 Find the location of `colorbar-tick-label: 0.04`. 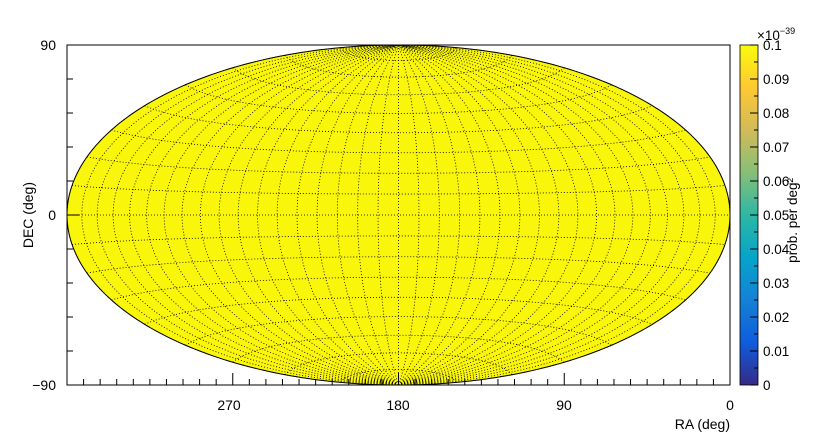

colorbar-tick-label: 0.04 is located at coordinates (776, 249).